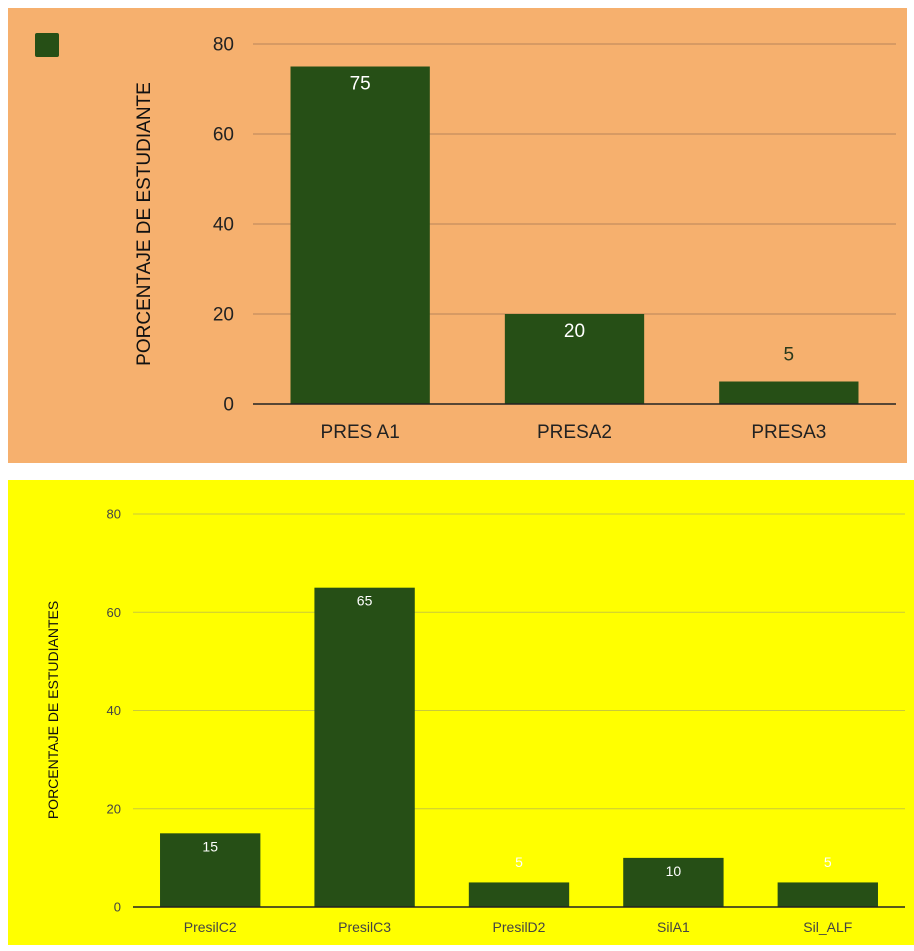 This screenshot has width=914, height=951. What do you see at coordinates (365, 601) in the screenshot?
I see `data-label: 65` at bounding box center [365, 601].